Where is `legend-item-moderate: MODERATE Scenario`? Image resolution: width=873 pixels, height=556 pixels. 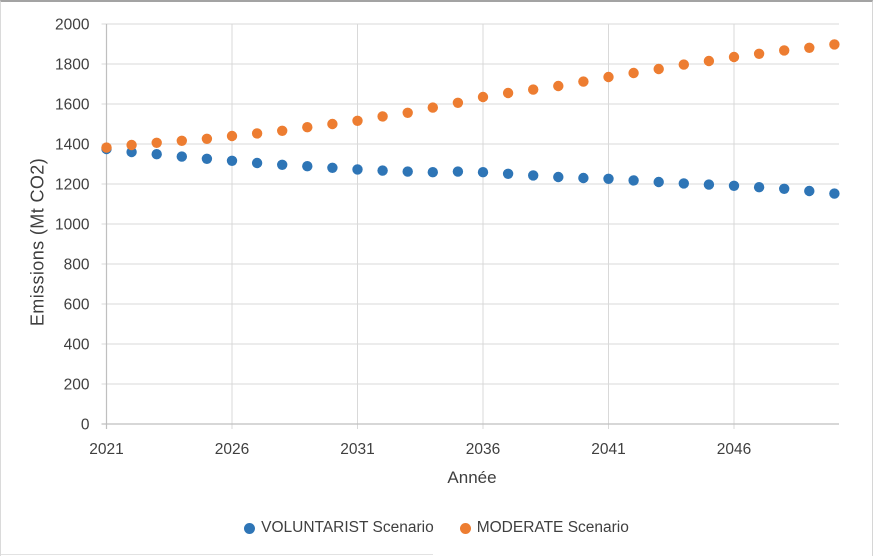 legend-item-moderate: MODERATE Scenario is located at coordinates (544, 528).